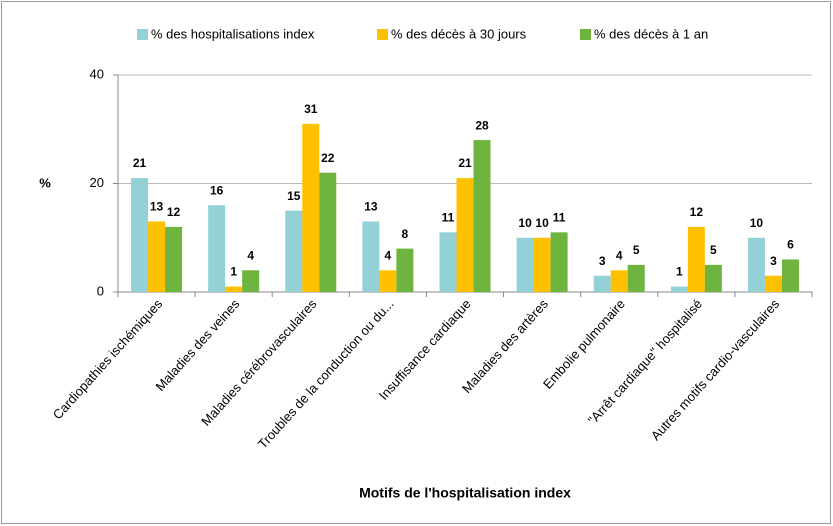  Describe the element at coordinates (217, 190) in the screenshot. I see `value-label: 16` at that location.